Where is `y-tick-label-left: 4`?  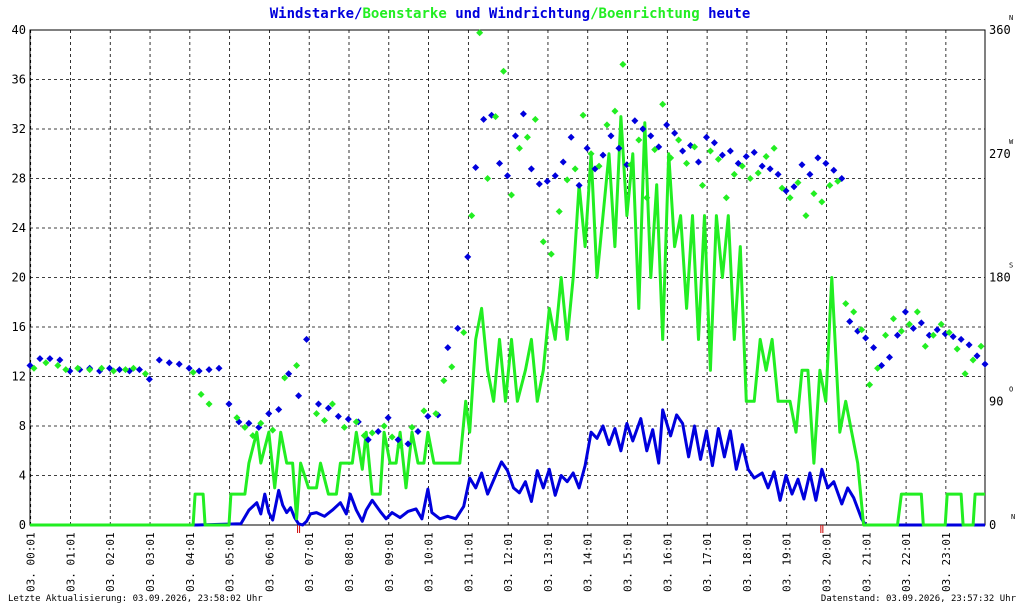 y-tick-label-left: 4 is located at coordinates (22, 476).